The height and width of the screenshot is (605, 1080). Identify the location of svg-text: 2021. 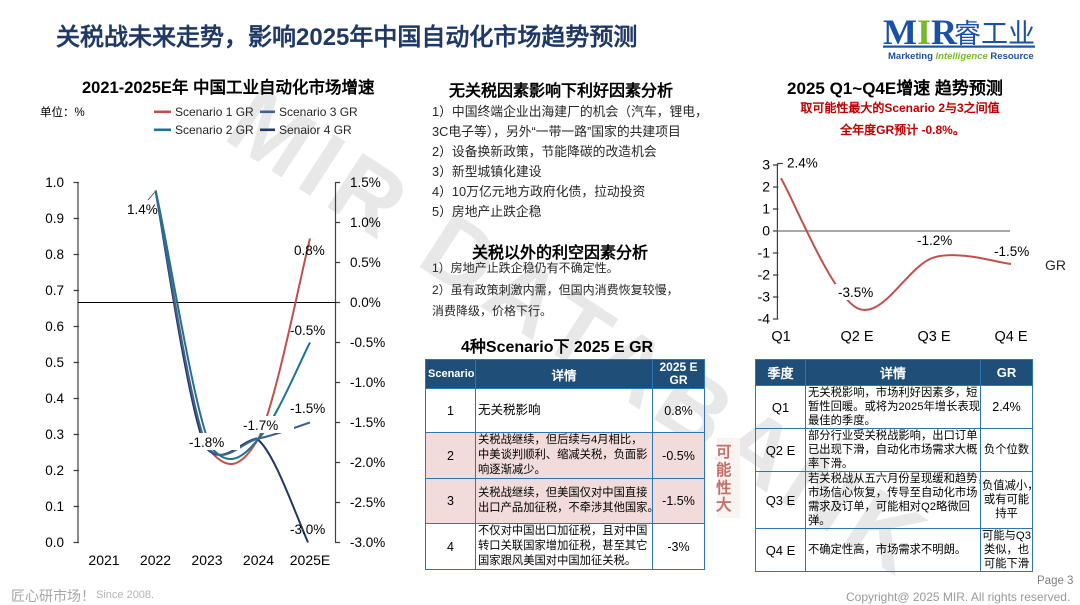
(103, 560).